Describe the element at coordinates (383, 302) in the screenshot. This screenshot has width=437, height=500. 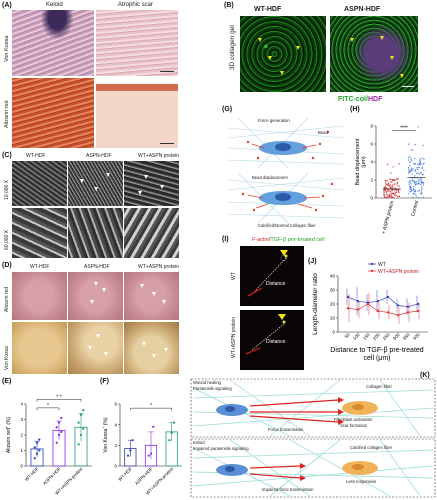
I see `series-line` at that location.